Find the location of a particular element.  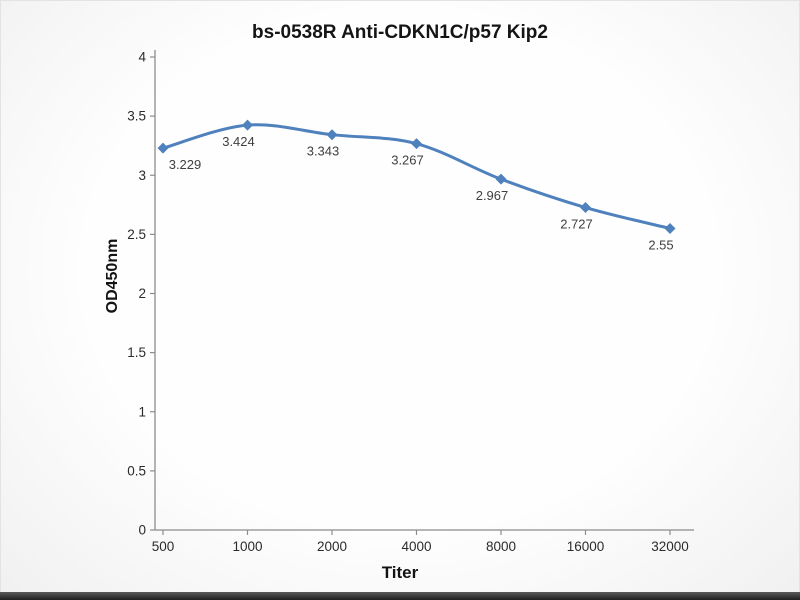

y-tick-label: 2.5 is located at coordinates (136, 234).